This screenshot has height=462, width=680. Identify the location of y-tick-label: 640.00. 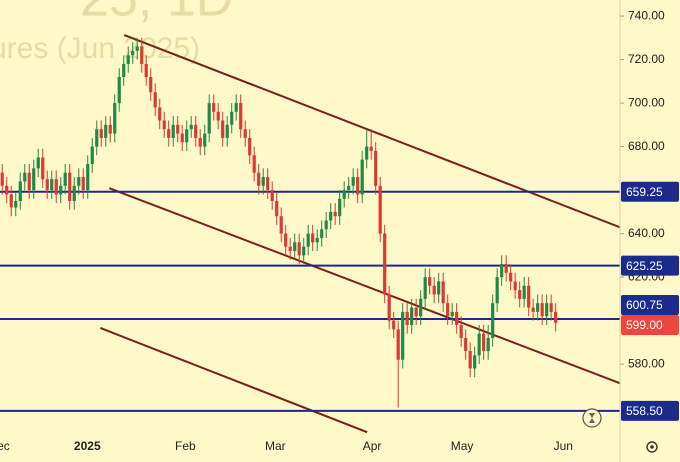
(646, 233).